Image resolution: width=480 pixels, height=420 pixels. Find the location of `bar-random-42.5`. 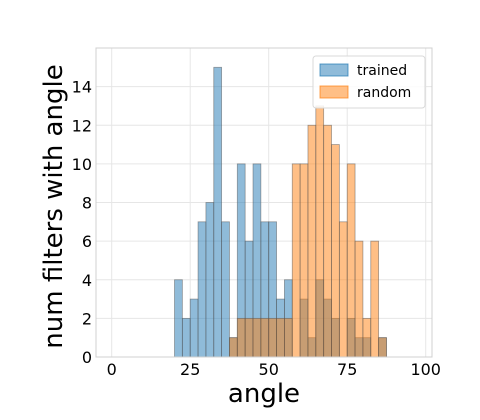

bar-random-42.5 is located at coordinates (249, 337).